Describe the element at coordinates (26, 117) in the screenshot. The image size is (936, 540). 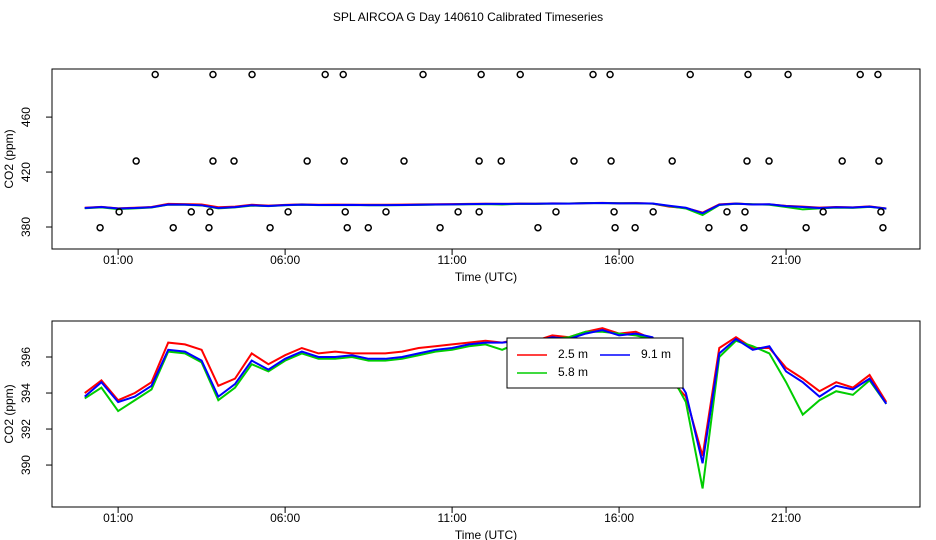
I see `y-tick-label: 460` at that location.